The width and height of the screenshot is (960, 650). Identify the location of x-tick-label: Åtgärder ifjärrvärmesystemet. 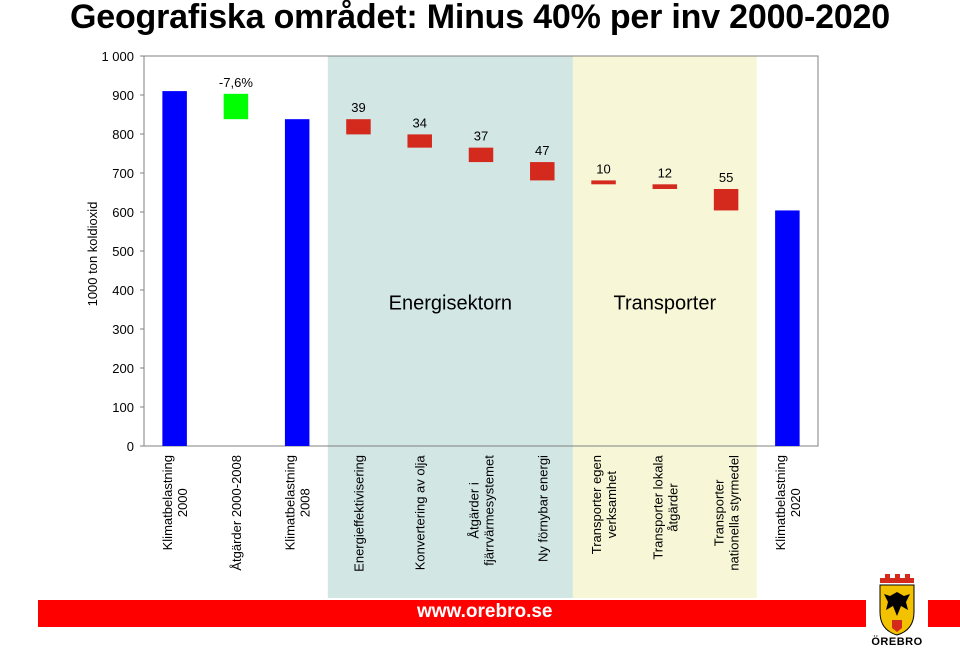
(482, 510).